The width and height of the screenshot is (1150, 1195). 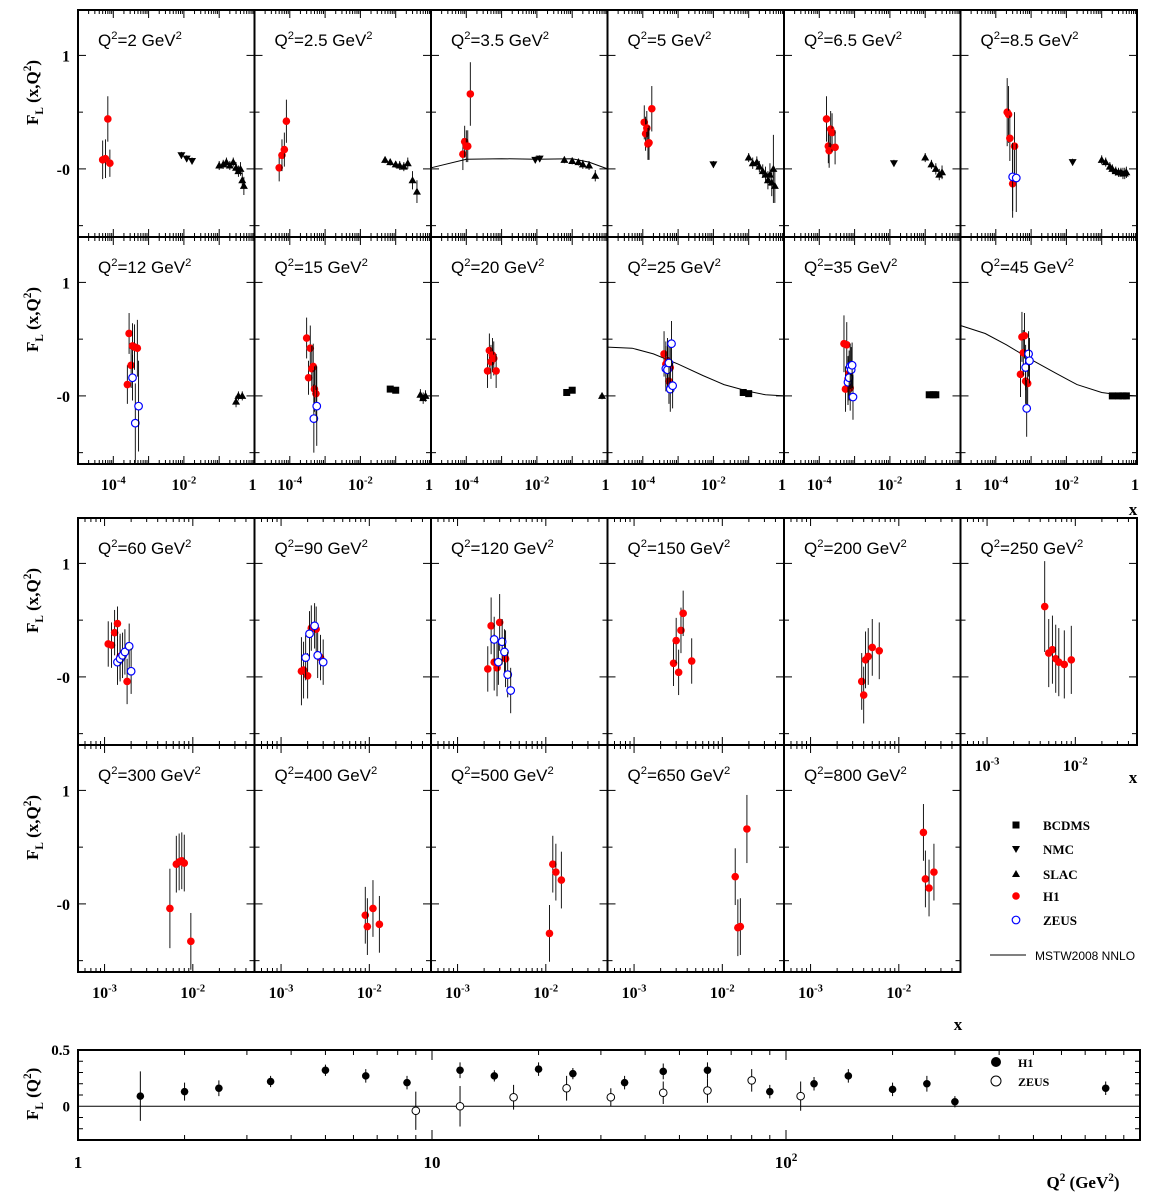 What do you see at coordinates (1016, 825) in the screenshot?
I see `legend-swatch-bcdms` at bounding box center [1016, 825].